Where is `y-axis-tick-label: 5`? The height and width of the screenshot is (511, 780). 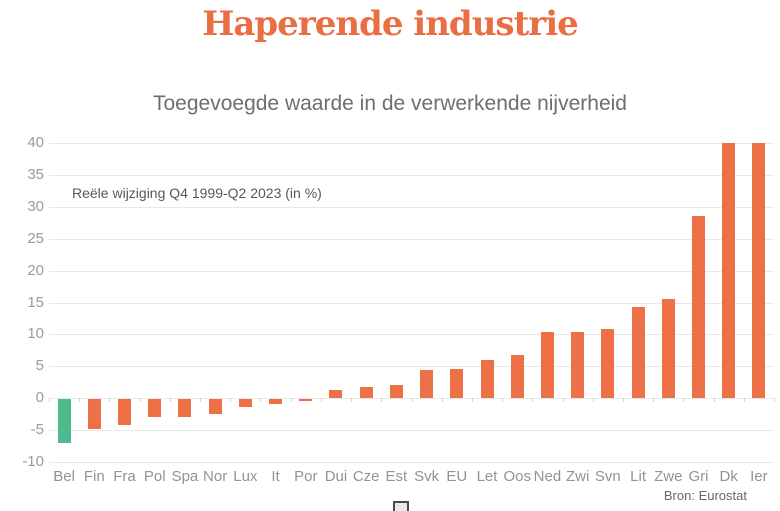 y-axis-tick-label: 5 is located at coordinates (39, 366).